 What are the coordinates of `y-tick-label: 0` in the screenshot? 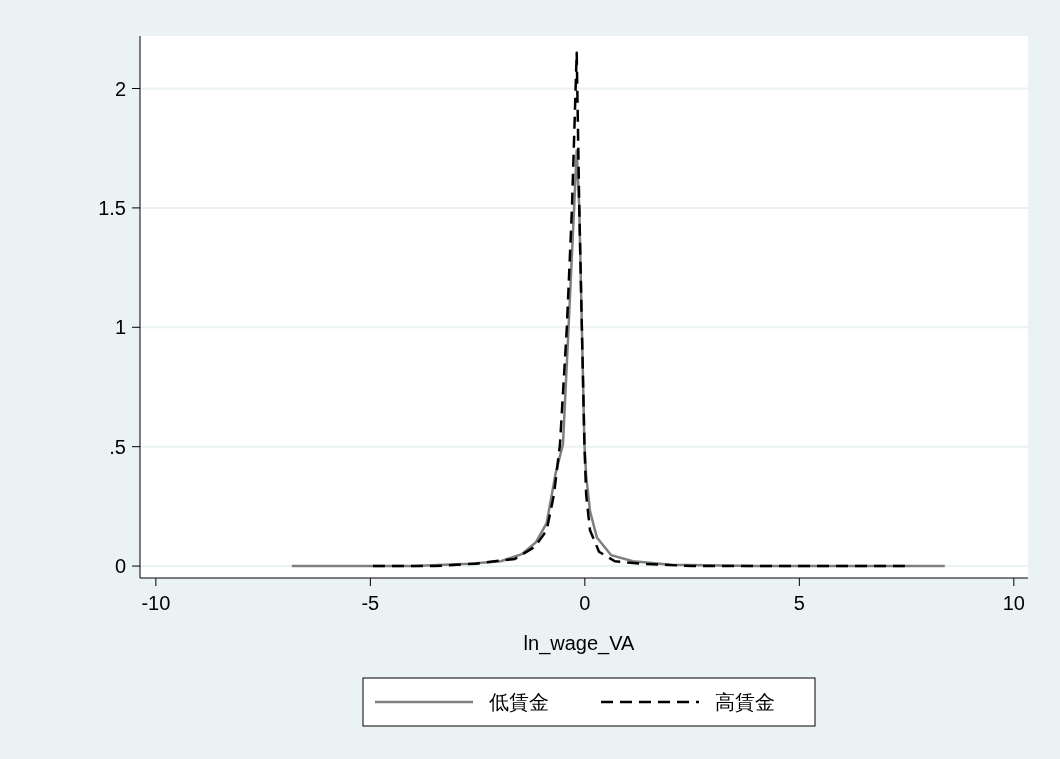 It's located at (120, 566).